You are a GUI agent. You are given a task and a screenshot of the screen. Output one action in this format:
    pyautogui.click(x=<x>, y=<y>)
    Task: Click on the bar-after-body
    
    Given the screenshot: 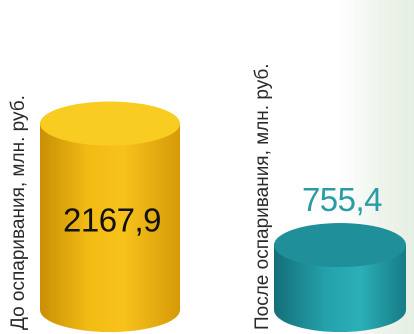 What is the action you would take?
    pyautogui.click(x=340, y=288)
    